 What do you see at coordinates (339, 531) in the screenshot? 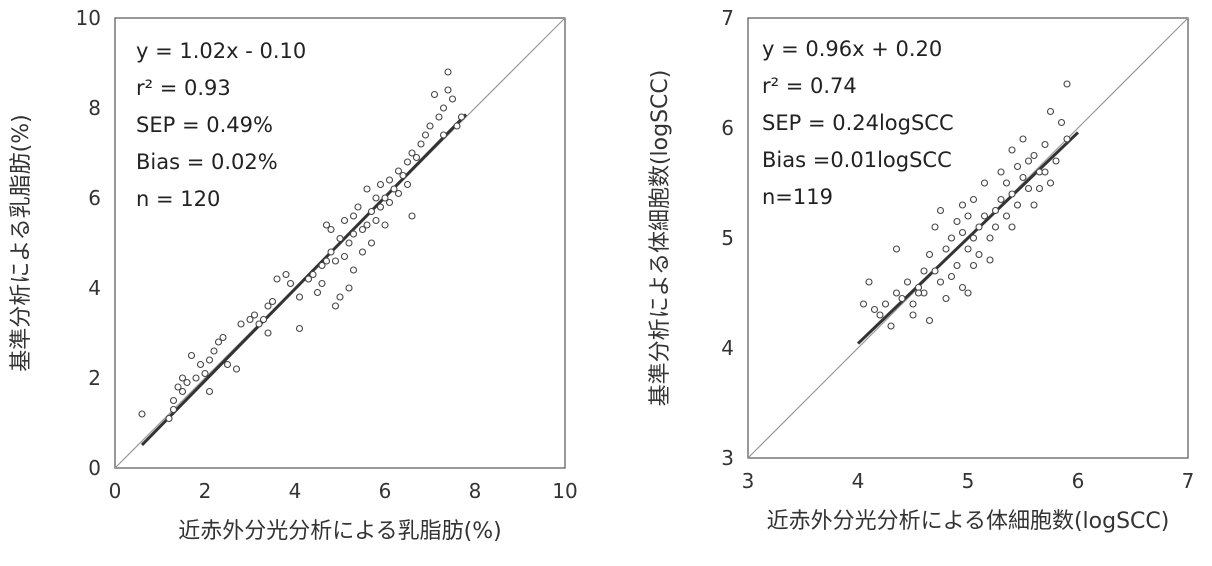
I see `fat-x-axis-label: 近赤外分光分析による乳脂肪(%)` at bounding box center [339, 531].